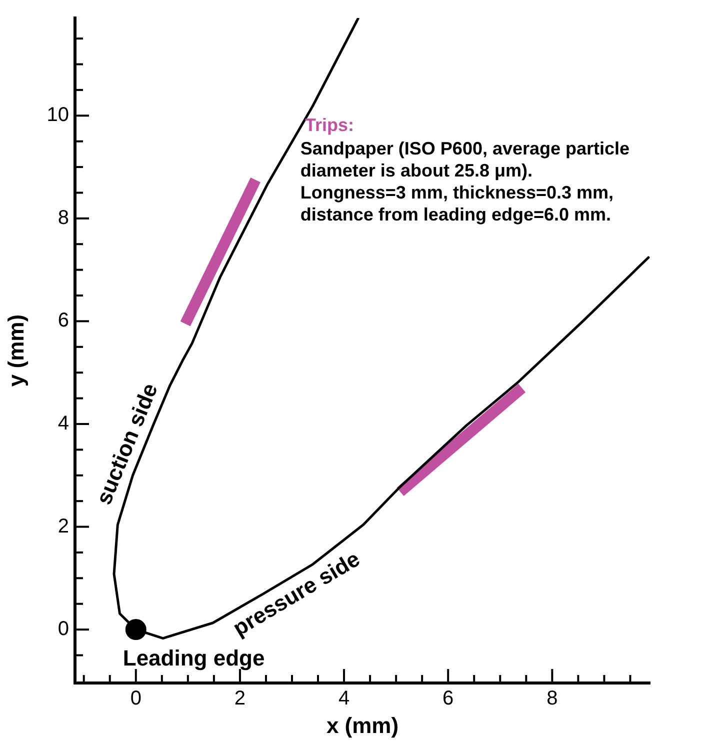  Describe the element at coordinates (552, 699) in the screenshot. I see `x-tick-label: 8` at that location.